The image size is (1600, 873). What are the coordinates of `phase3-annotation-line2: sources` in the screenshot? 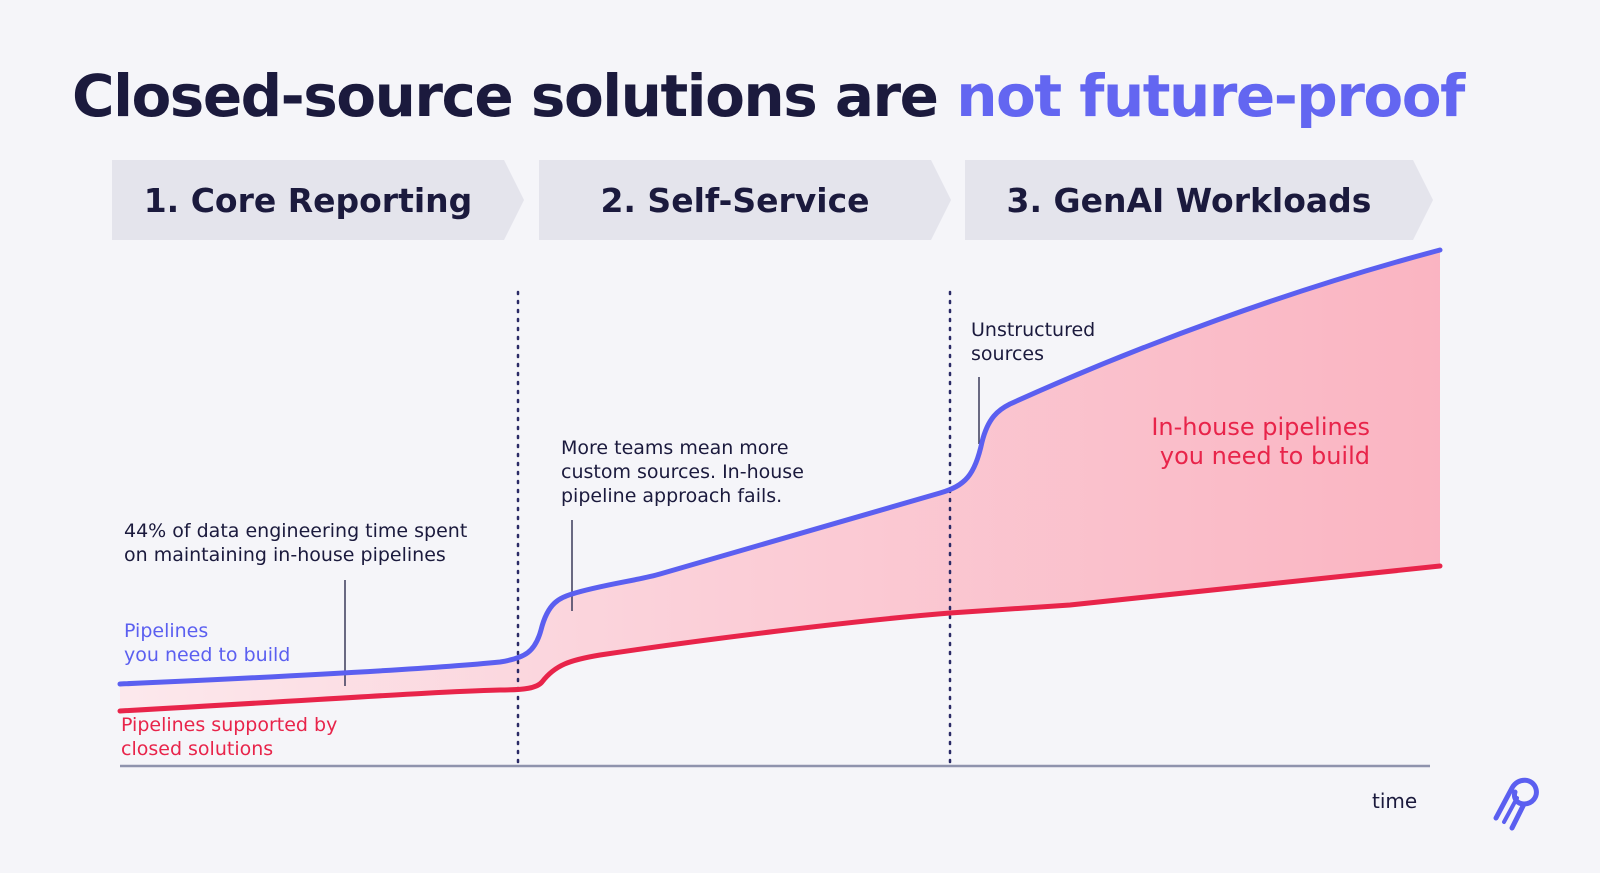 It's located at (1007, 354).